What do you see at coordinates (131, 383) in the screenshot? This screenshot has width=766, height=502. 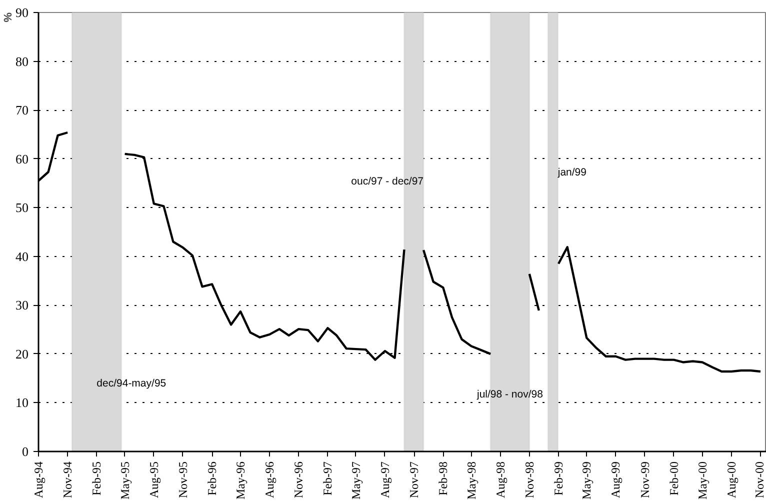 I see `band-label: dec/94-may/95` at bounding box center [131, 383].